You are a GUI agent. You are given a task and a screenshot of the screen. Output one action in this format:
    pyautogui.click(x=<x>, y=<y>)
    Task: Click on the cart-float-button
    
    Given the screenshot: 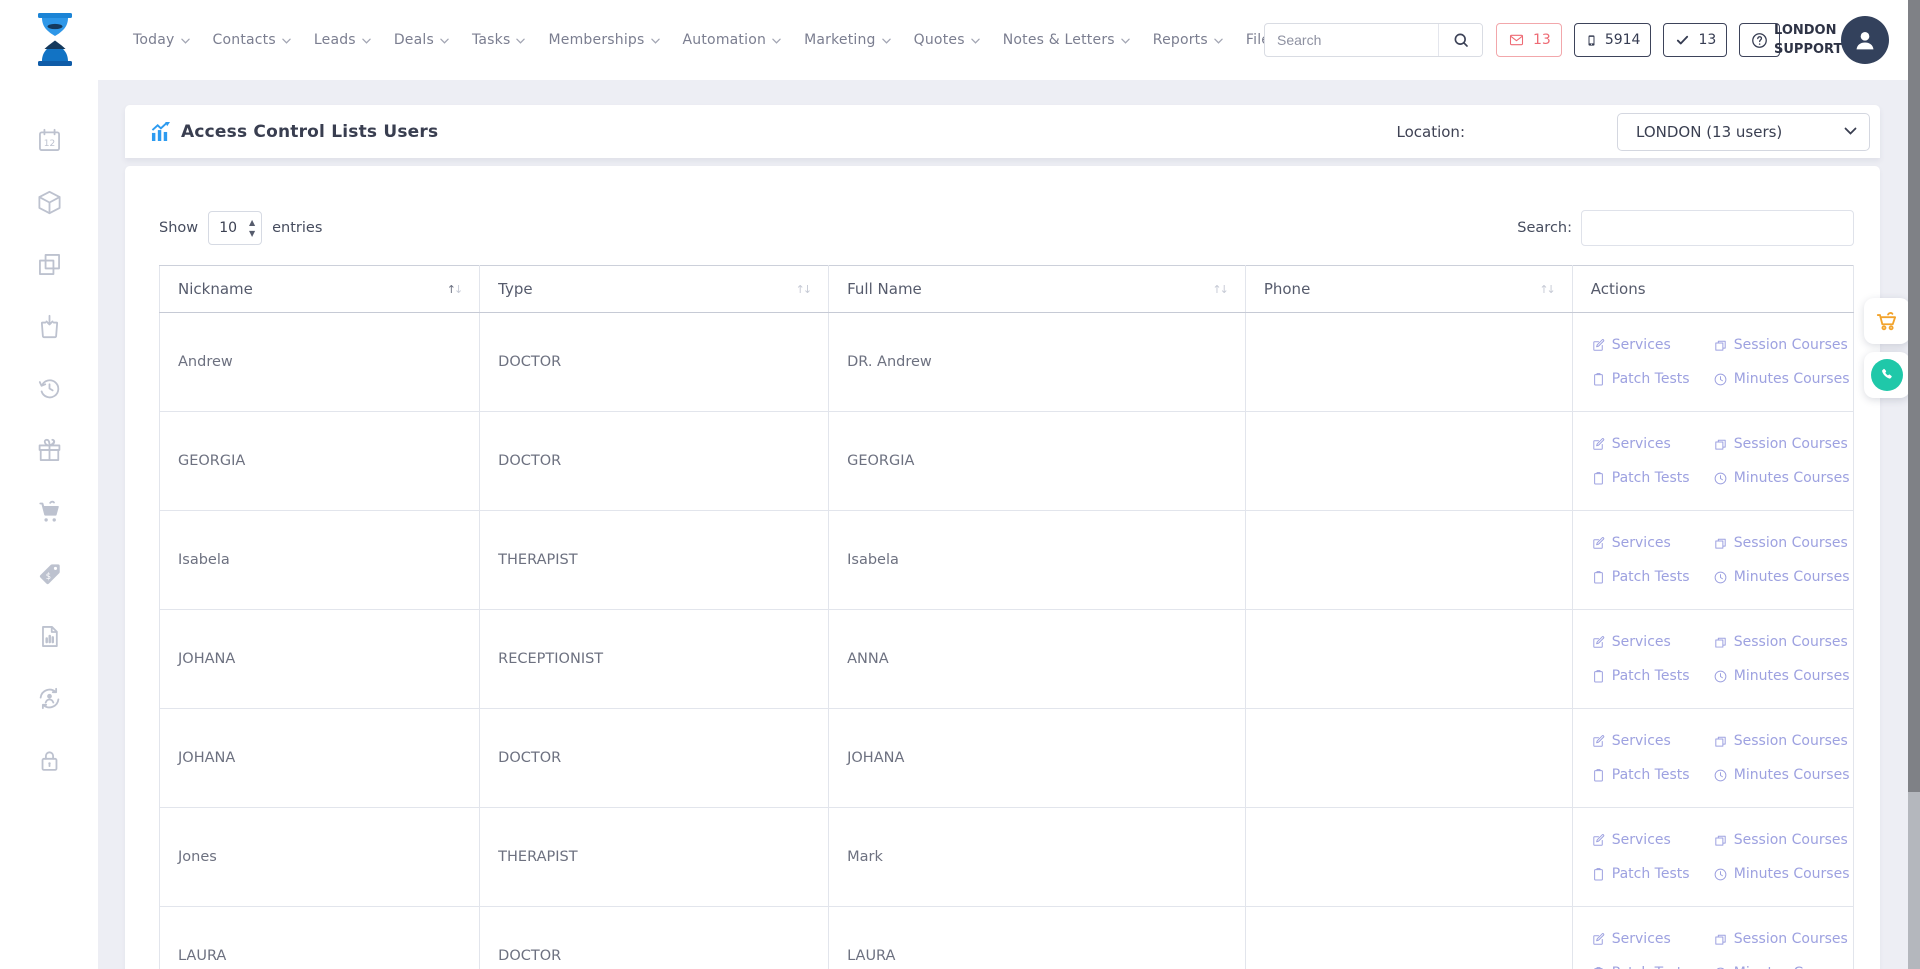 What is the action you would take?
    pyautogui.click(x=1887, y=321)
    